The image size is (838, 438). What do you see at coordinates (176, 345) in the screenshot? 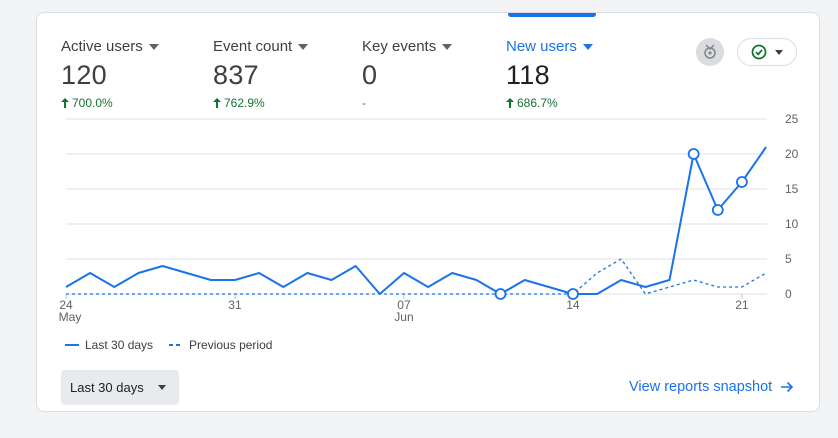
I see `dashed-line-swatch` at bounding box center [176, 345].